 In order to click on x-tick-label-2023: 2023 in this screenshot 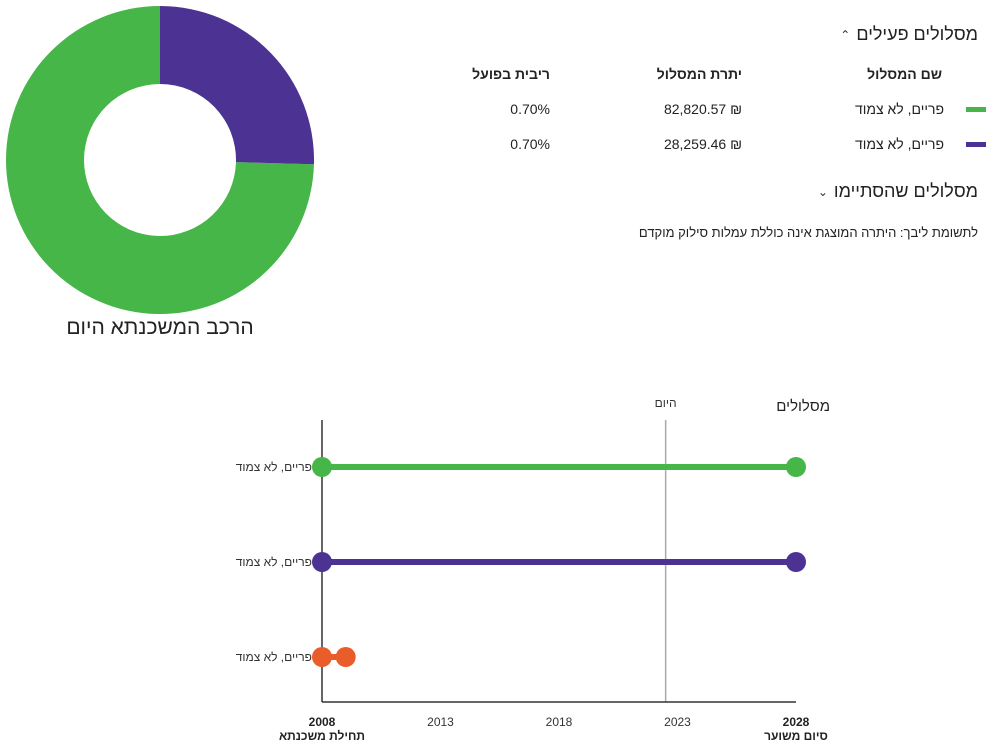, I will do `click(677, 722)`.